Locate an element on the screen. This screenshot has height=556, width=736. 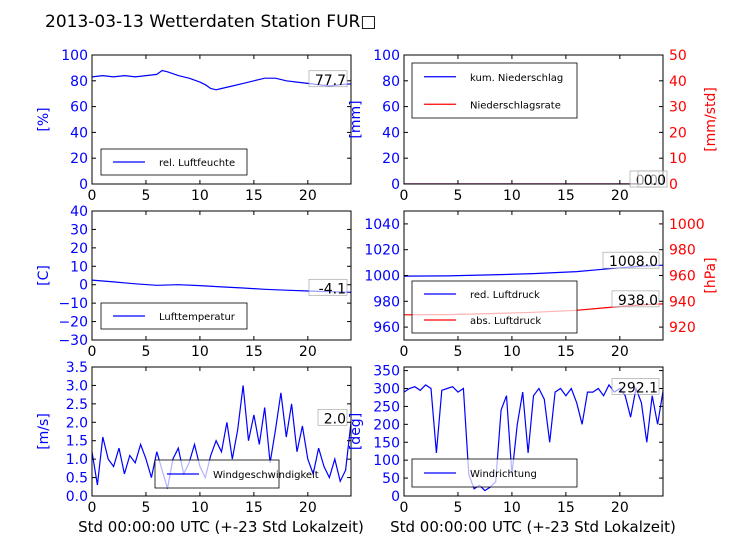
legend-windspeed: Windgeschwindigkeit is located at coordinates (236, 474).